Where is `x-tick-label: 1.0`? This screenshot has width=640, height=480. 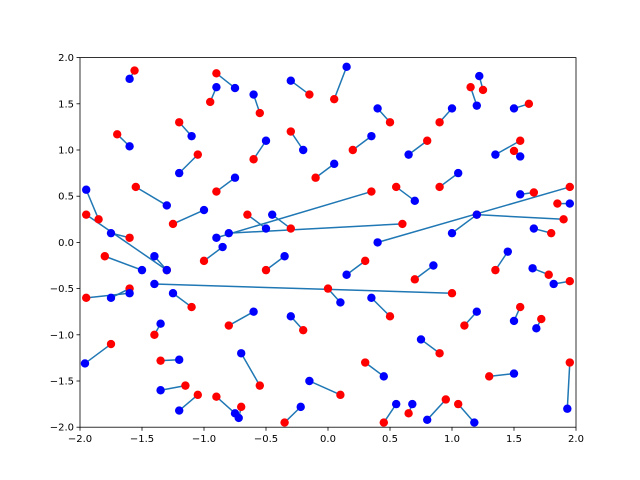 x-tick-label: 1.0 is located at coordinates (452, 439).